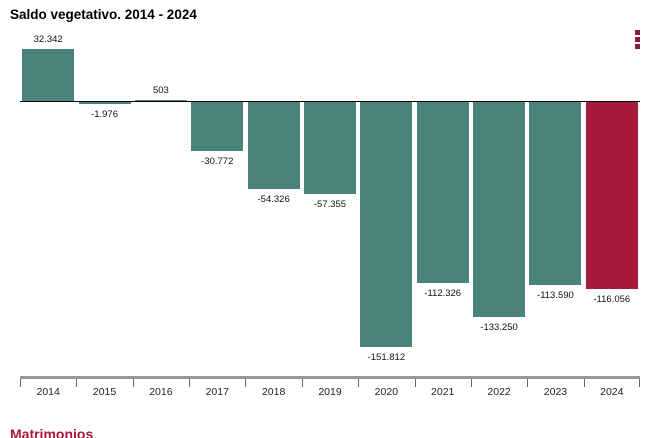 Image resolution: width=669 pixels, height=438 pixels. Describe the element at coordinates (217, 392) in the screenshot. I see `x-axis-label-2017: 2017` at that location.